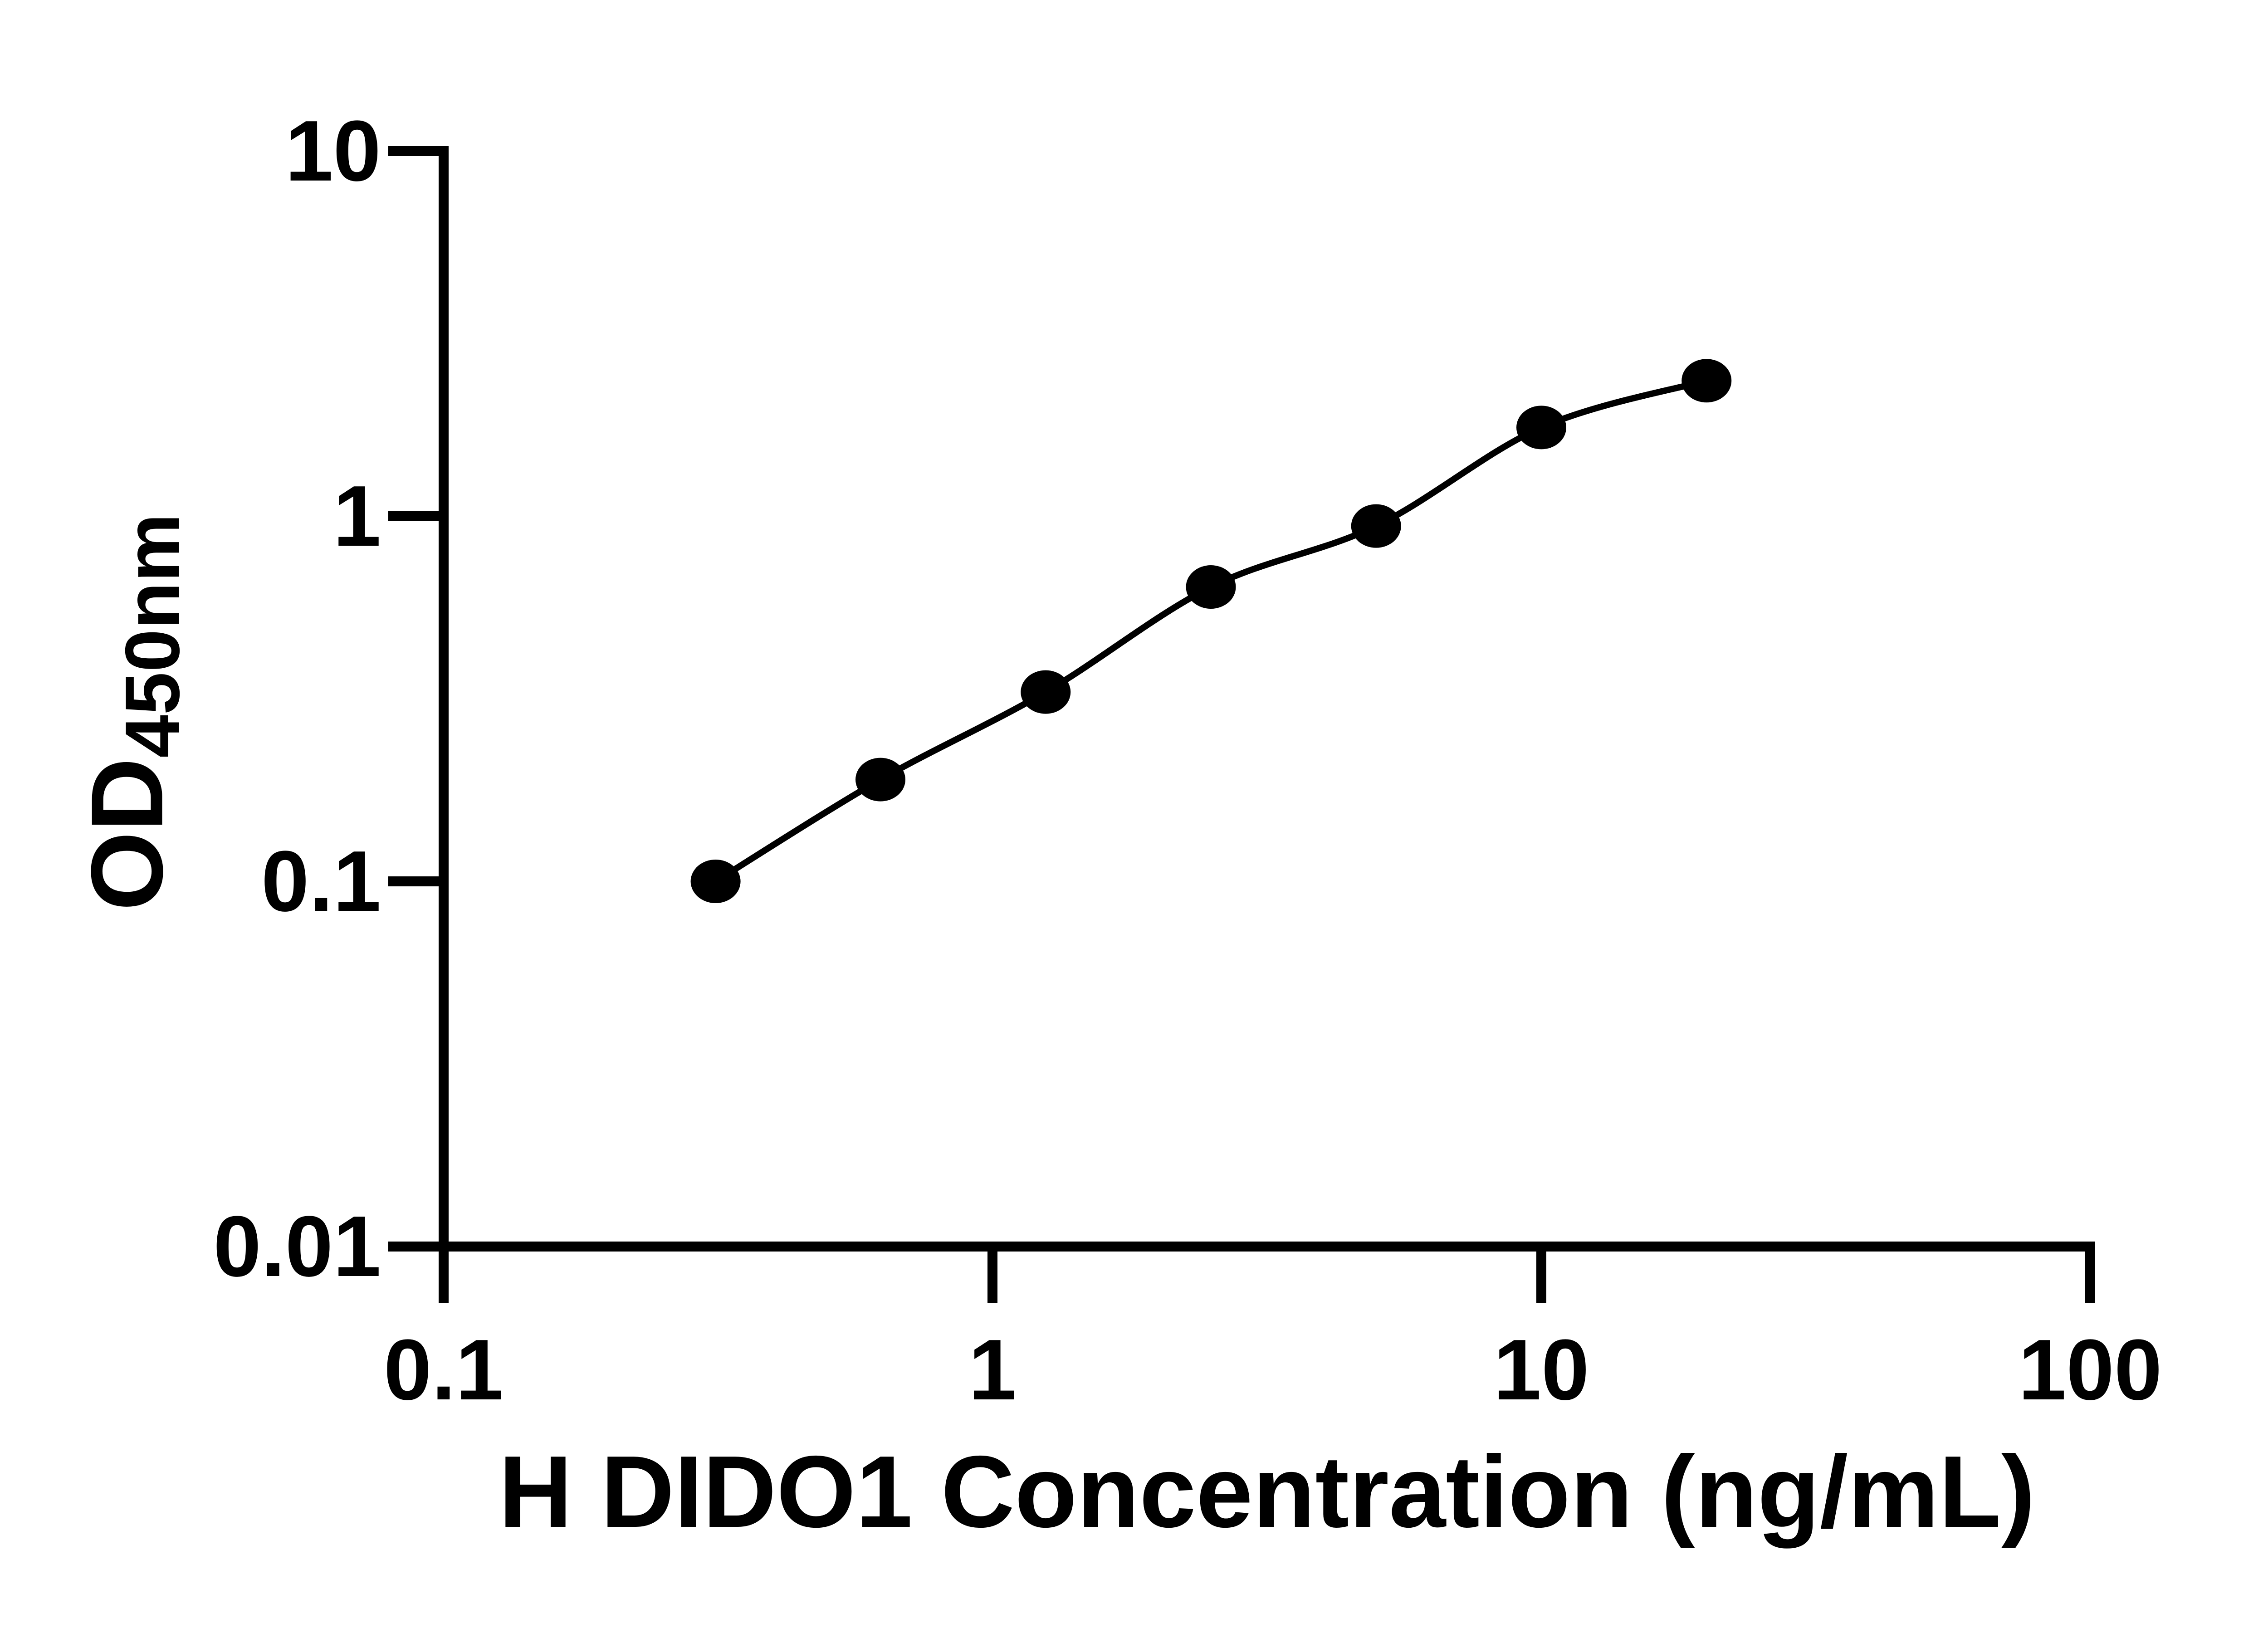  What do you see at coordinates (333, 151) in the screenshot?
I see `y-tick-label-10: 10` at bounding box center [333, 151].